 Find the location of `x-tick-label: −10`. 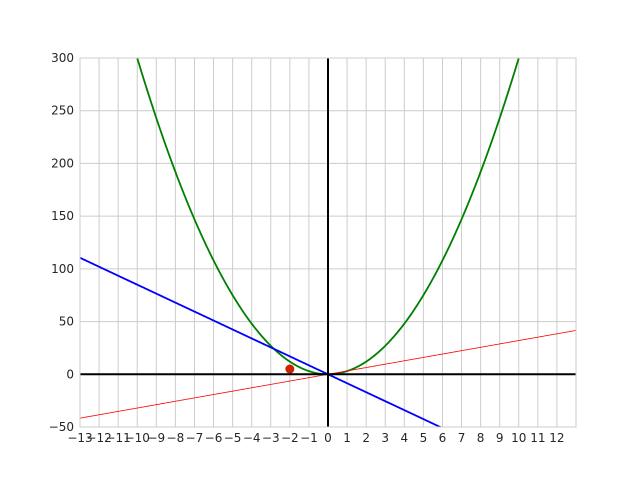

x-tick-label: −10 is located at coordinates (137, 438).